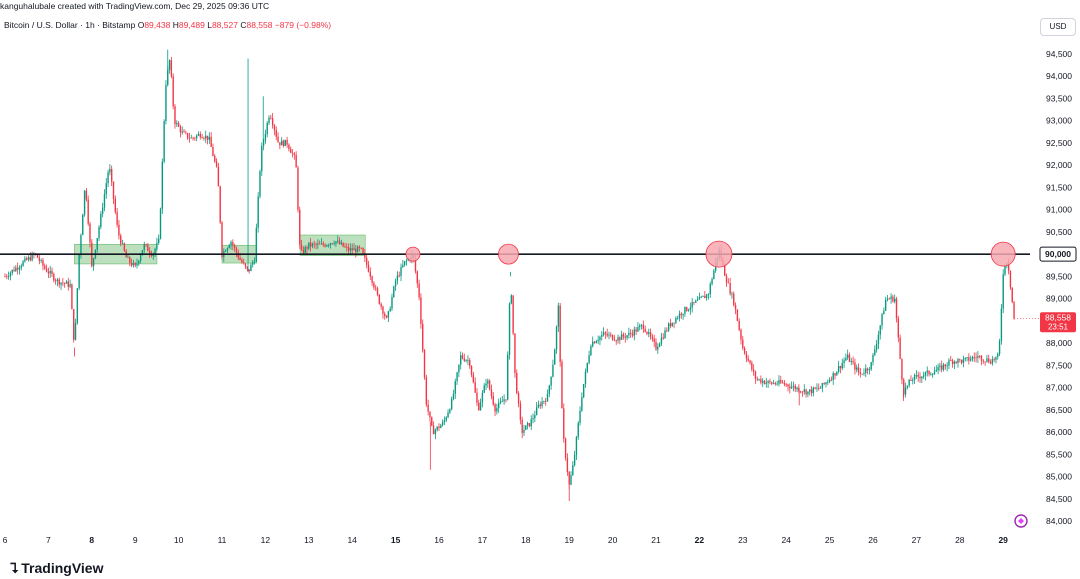 The image size is (1080, 579). Describe the element at coordinates (396, 540) in the screenshot. I see `time-axis-label: 15` at that location.